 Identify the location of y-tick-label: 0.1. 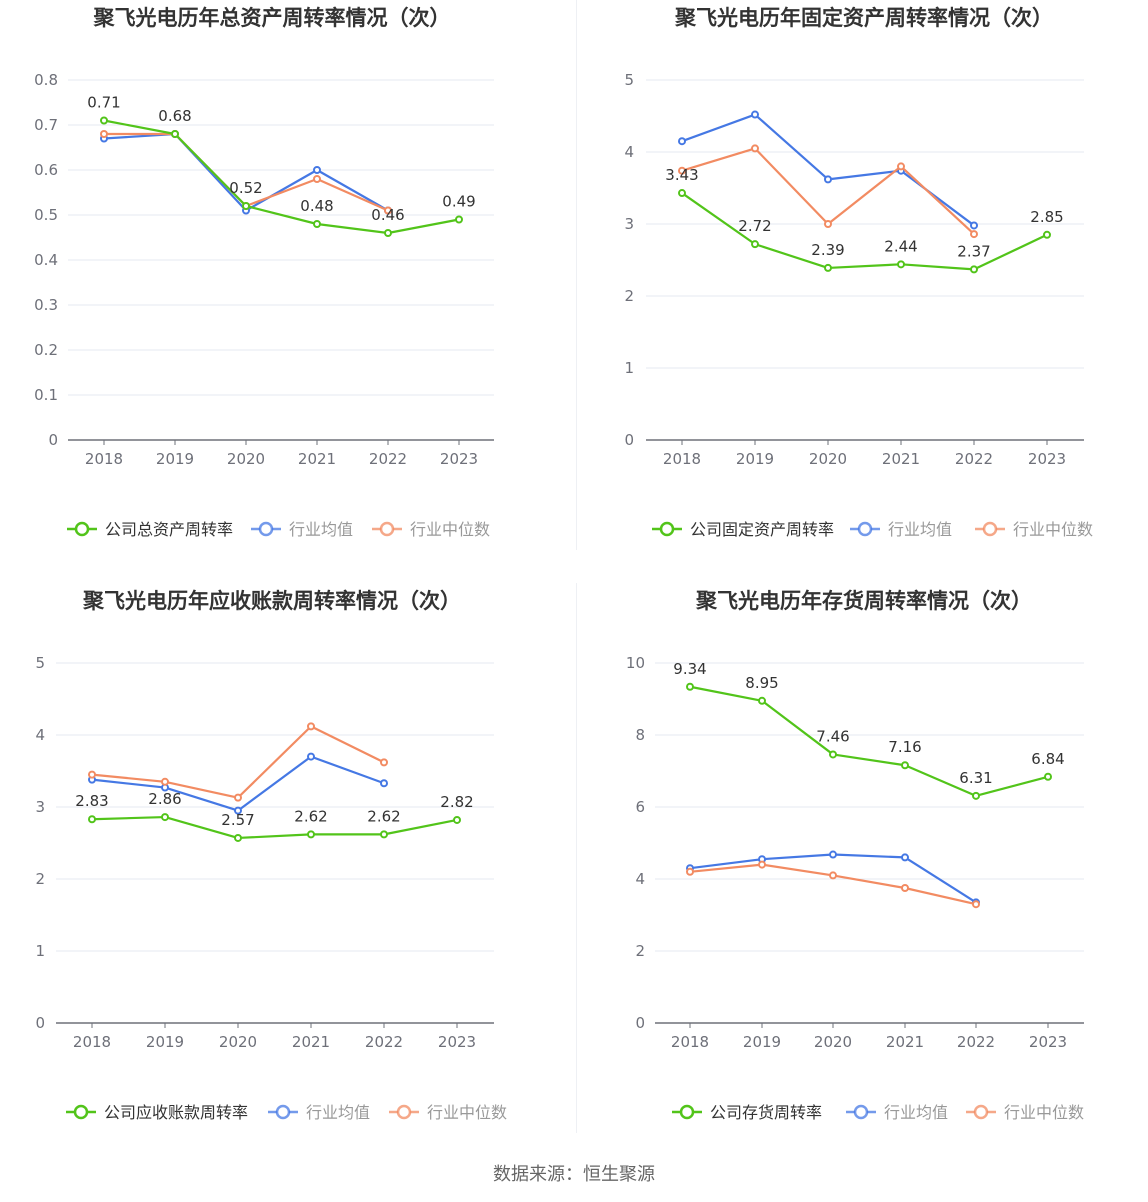
(46, 395).